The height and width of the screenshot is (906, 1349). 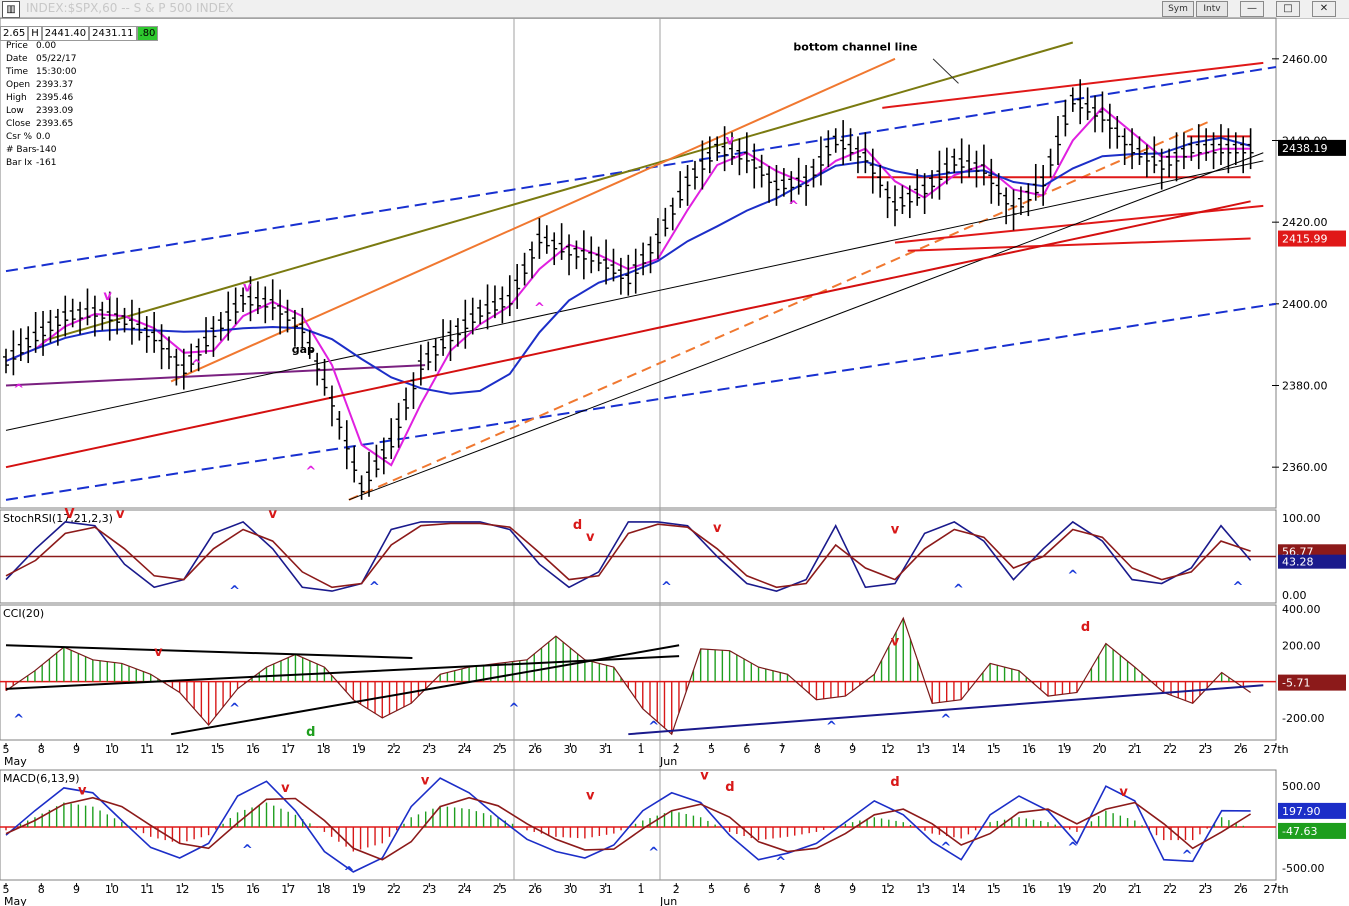 I want to click on stochrsi-signal-marker: ^, so click(x=666, y=587).